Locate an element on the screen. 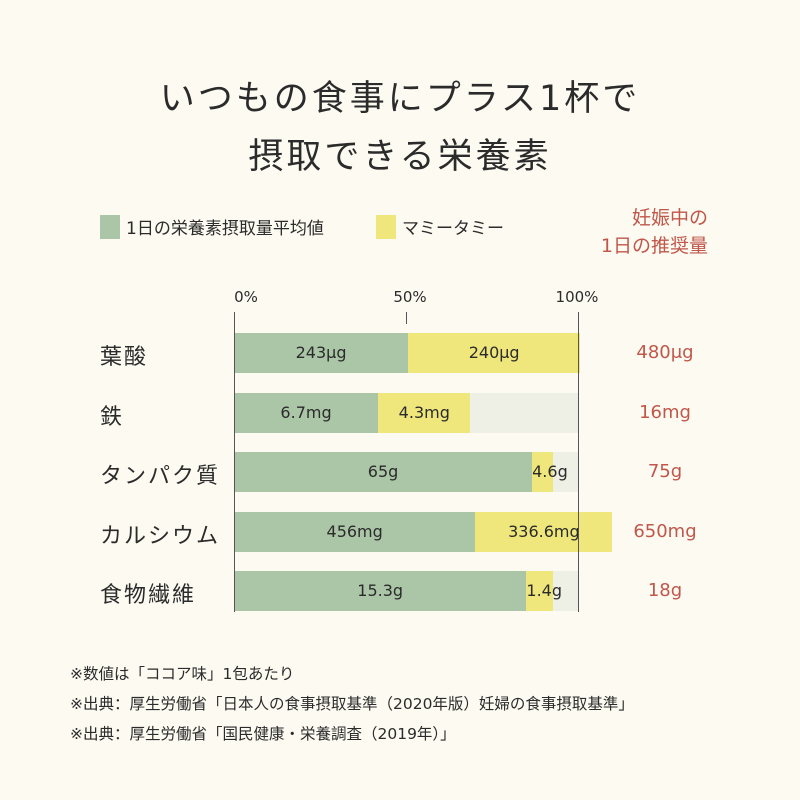 The height and width of the screenshot is (800, 800). chart-title-line-2: 摂取できる栄養素 is located at coordinates (400, 157).